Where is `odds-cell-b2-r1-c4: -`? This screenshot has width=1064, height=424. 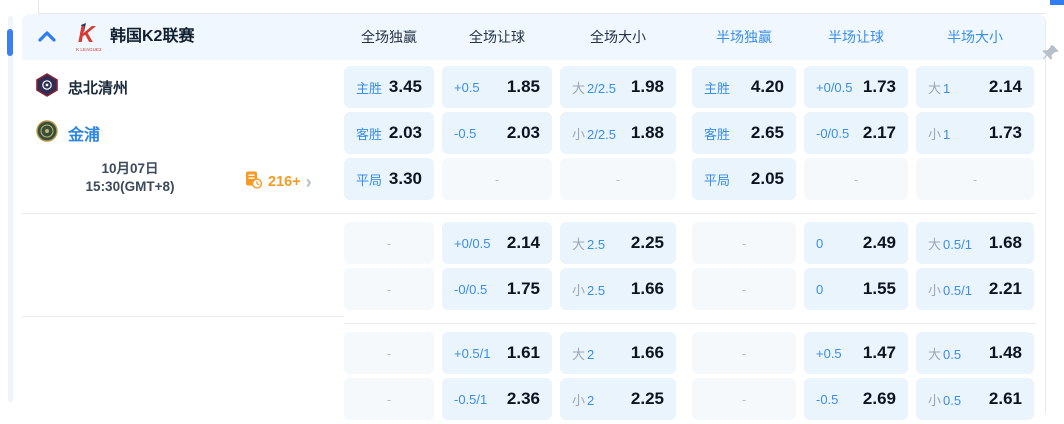 odds-cell-b2-r1-c4: - is located at coordinates (744, 243).